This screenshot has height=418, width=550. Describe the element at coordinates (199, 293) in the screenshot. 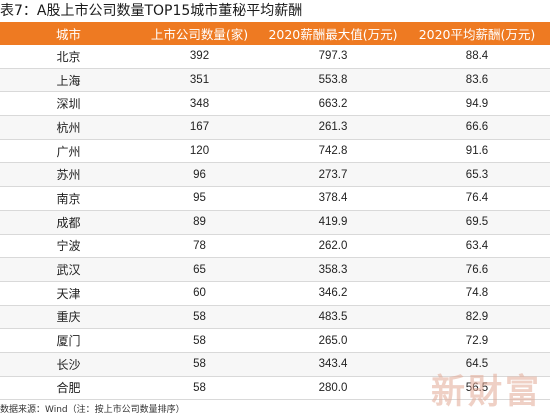

I see `cell-company-count: 60` at that location.